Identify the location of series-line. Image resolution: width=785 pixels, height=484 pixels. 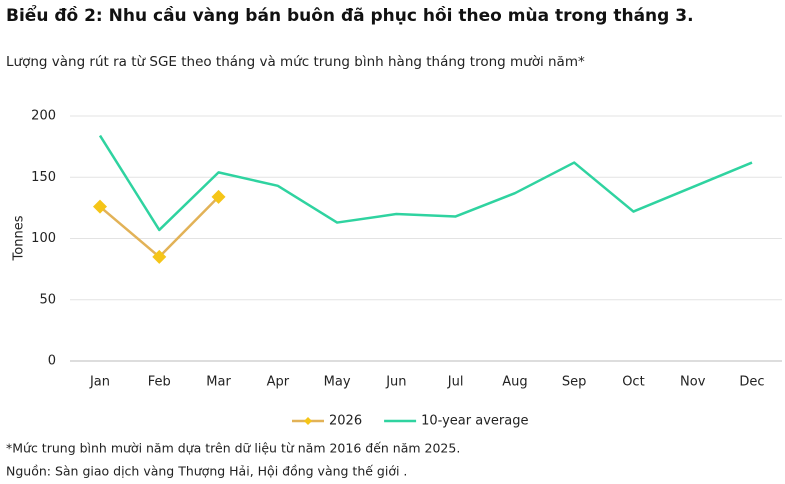
(159, 227).